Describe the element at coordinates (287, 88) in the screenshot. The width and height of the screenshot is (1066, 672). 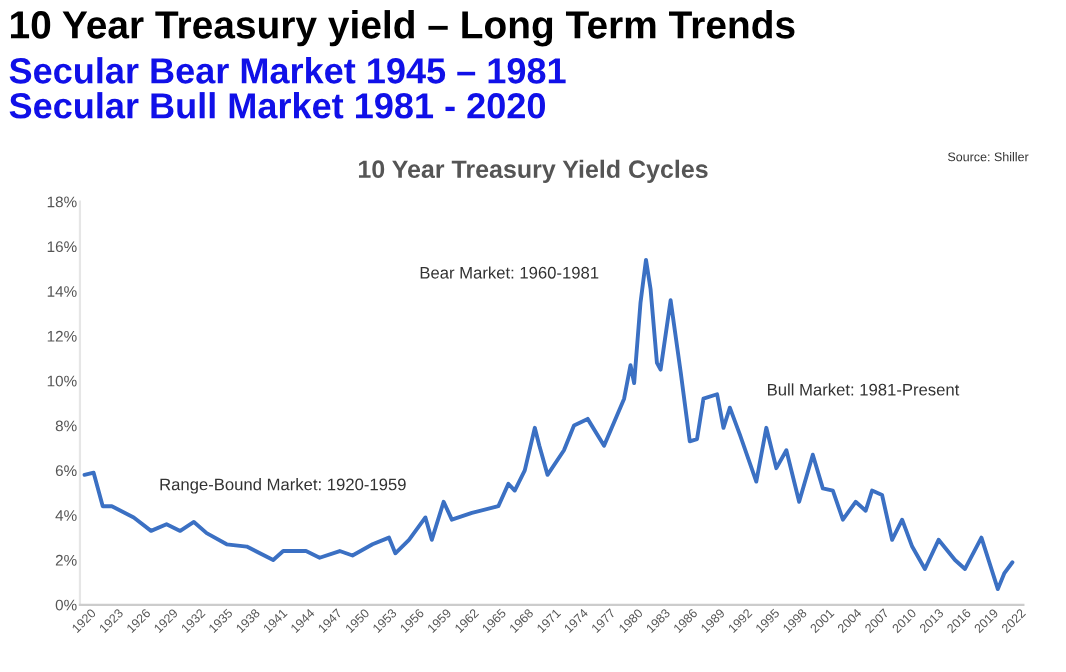
I see `chart-subtitle: Secular Bear Market 1945 – 1981 Secular Bull Market 1981 - 2020` at that location.